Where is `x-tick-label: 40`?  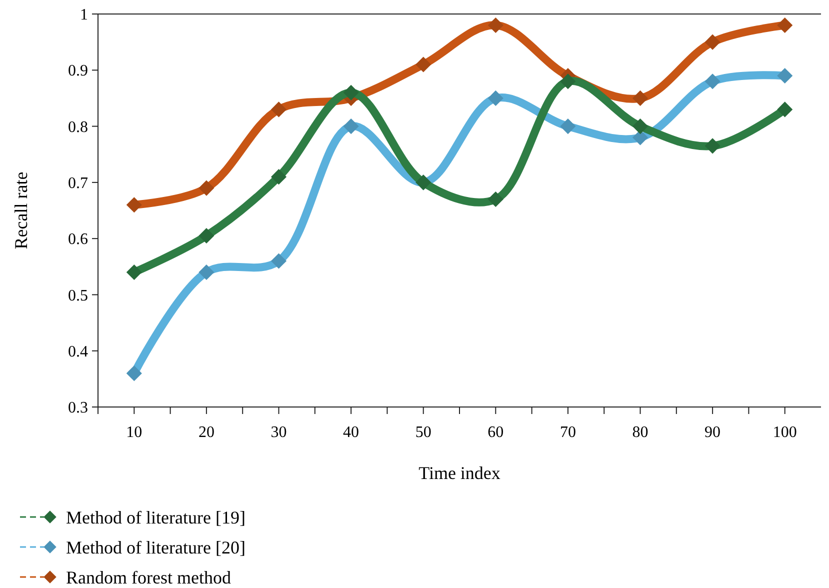 x-tick-label: 40 is located at coordinates (351, 432).